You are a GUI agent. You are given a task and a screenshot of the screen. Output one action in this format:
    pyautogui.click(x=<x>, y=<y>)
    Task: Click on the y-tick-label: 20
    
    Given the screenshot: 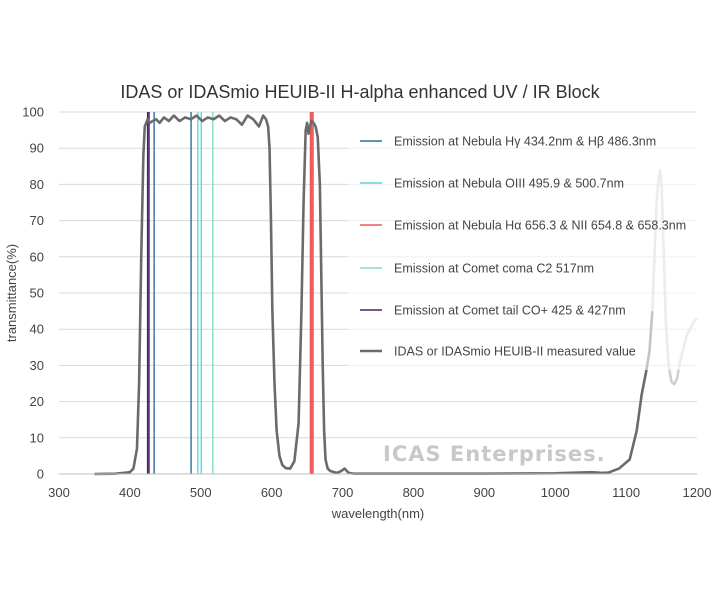 What is the action you would take?
    pyautogui.click(x=37, y=401)
    